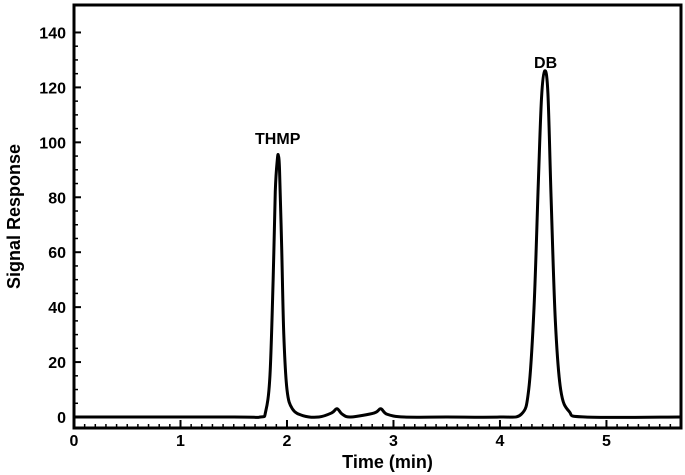 The height and width of the screenshot is (475, 685). I want to click on y-tick-label: 120, so click(52, 88).